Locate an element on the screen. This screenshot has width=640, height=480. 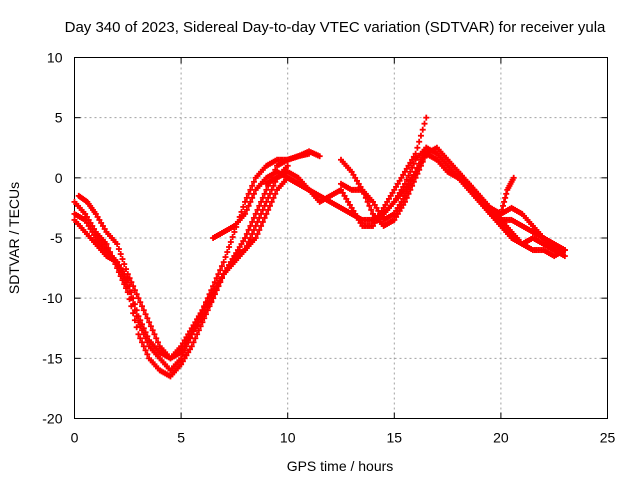
x-tick-label: 15 is located at coordinates (395, 438).